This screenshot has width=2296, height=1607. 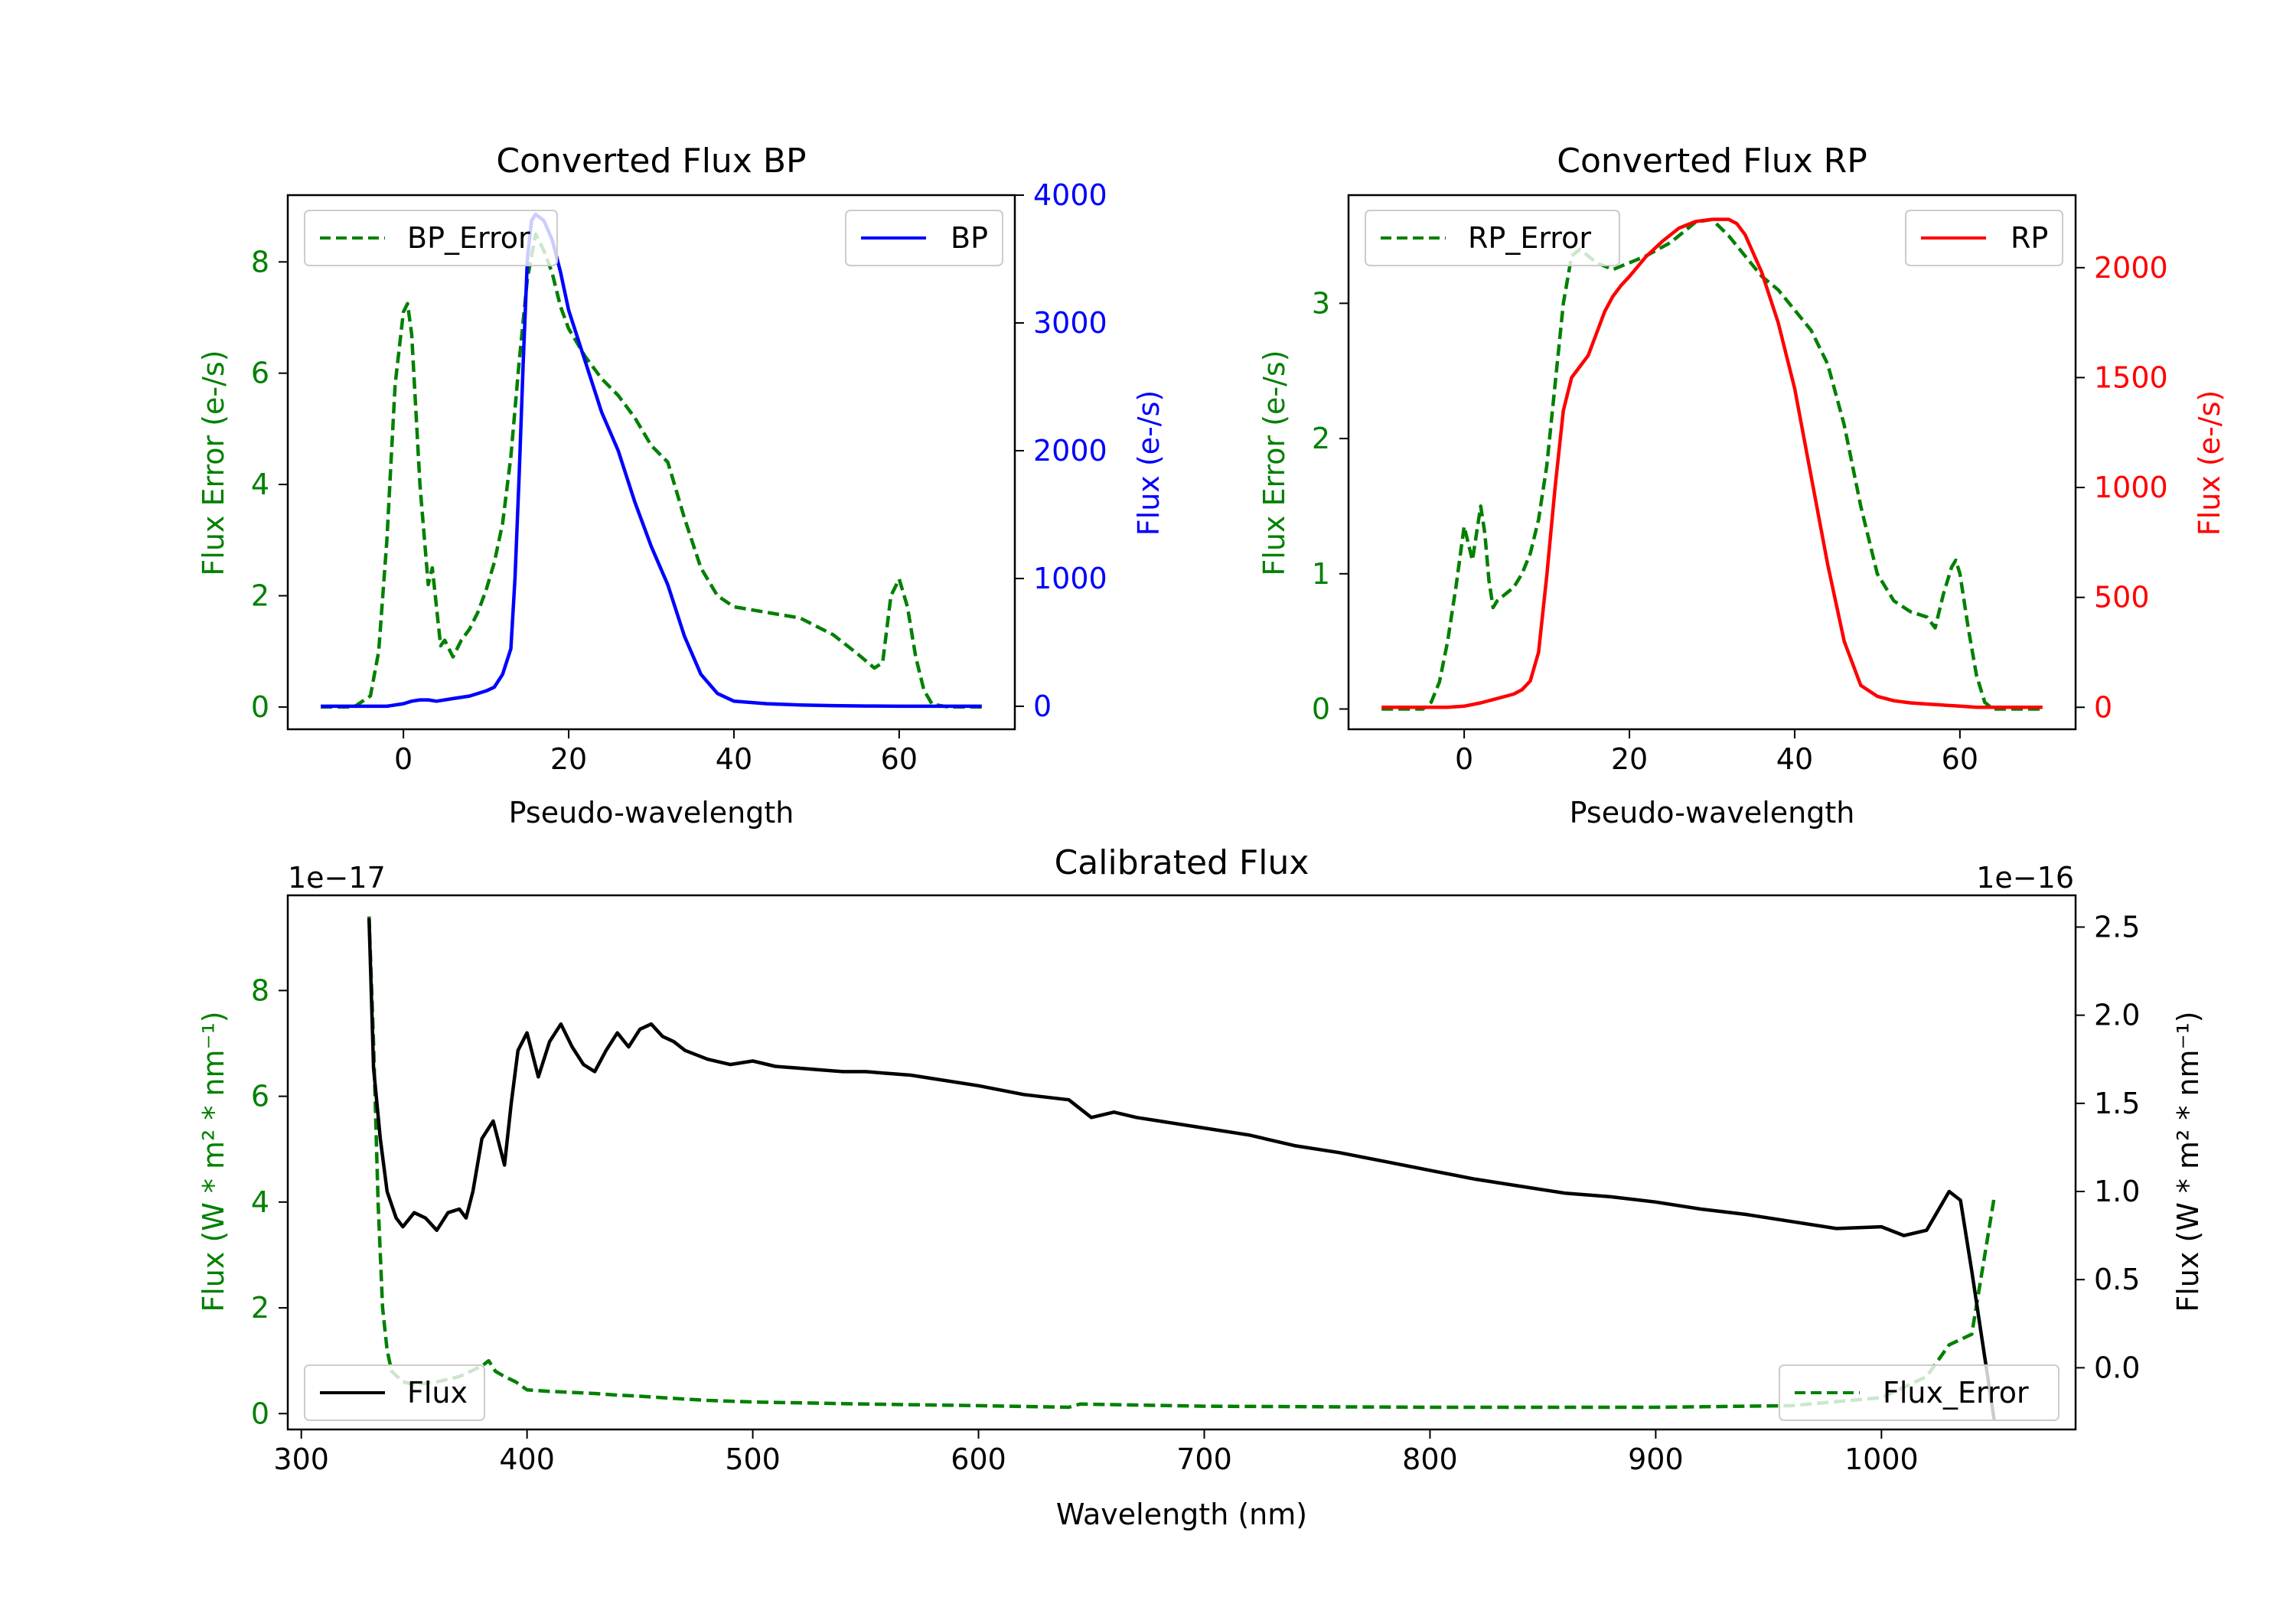 I want to click on bp-xtick-label: 0, so click(x=403, y=759).